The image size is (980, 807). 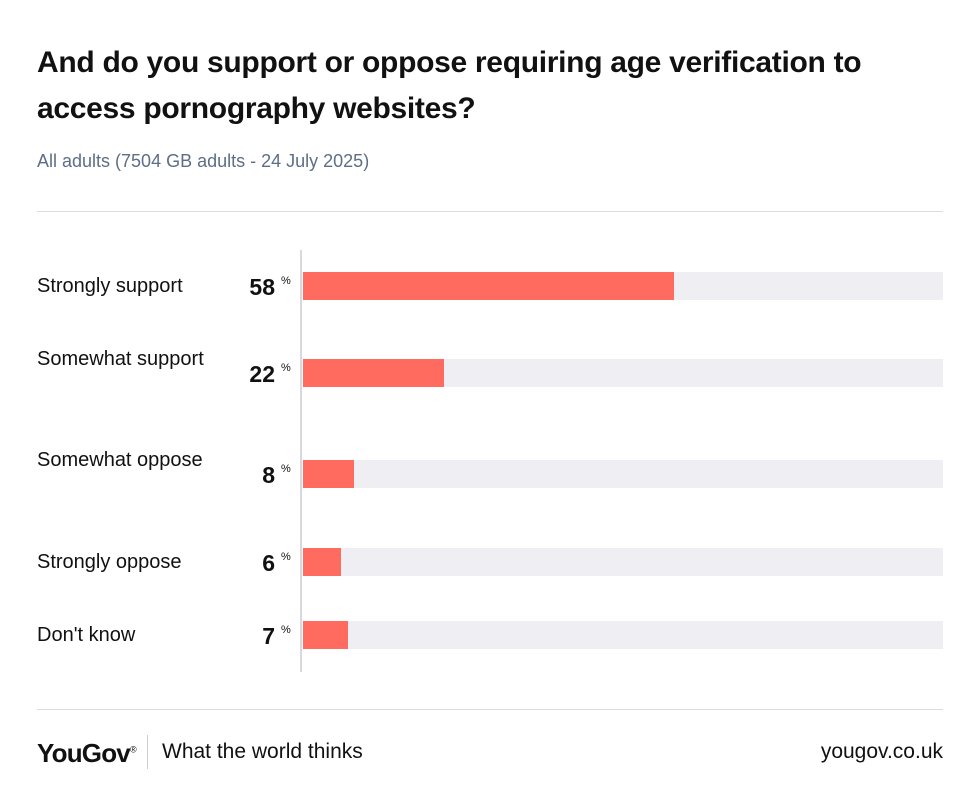 I want to click on yougov-logo: YouGov®, so click(x=87, y=753).